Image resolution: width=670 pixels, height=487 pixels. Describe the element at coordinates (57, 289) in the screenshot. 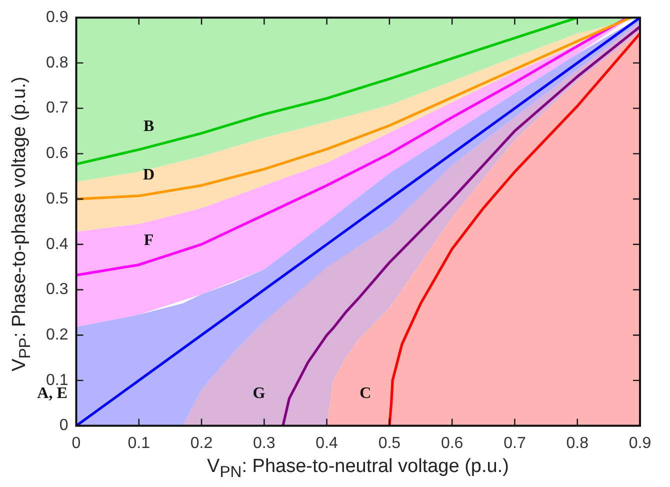

I see `y-tick-label: 0.3` at that location.